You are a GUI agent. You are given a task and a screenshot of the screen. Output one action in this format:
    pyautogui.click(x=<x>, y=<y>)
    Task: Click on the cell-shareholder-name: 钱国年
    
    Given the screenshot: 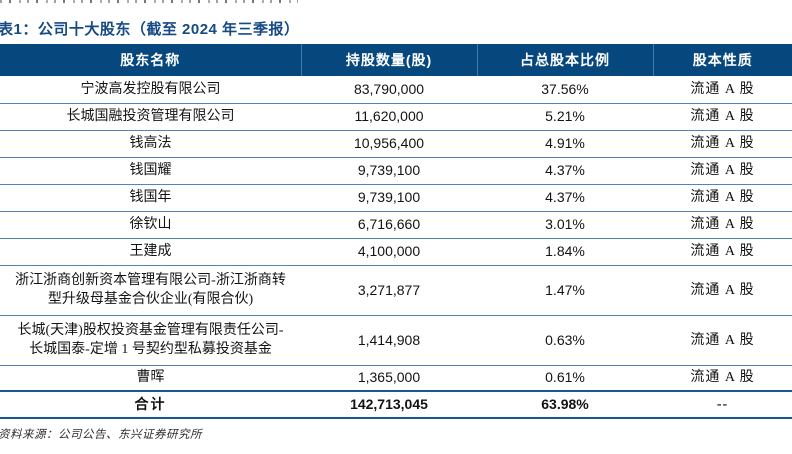 What is the action you would take?
    pyautogui.click(x=150, y=198)
    